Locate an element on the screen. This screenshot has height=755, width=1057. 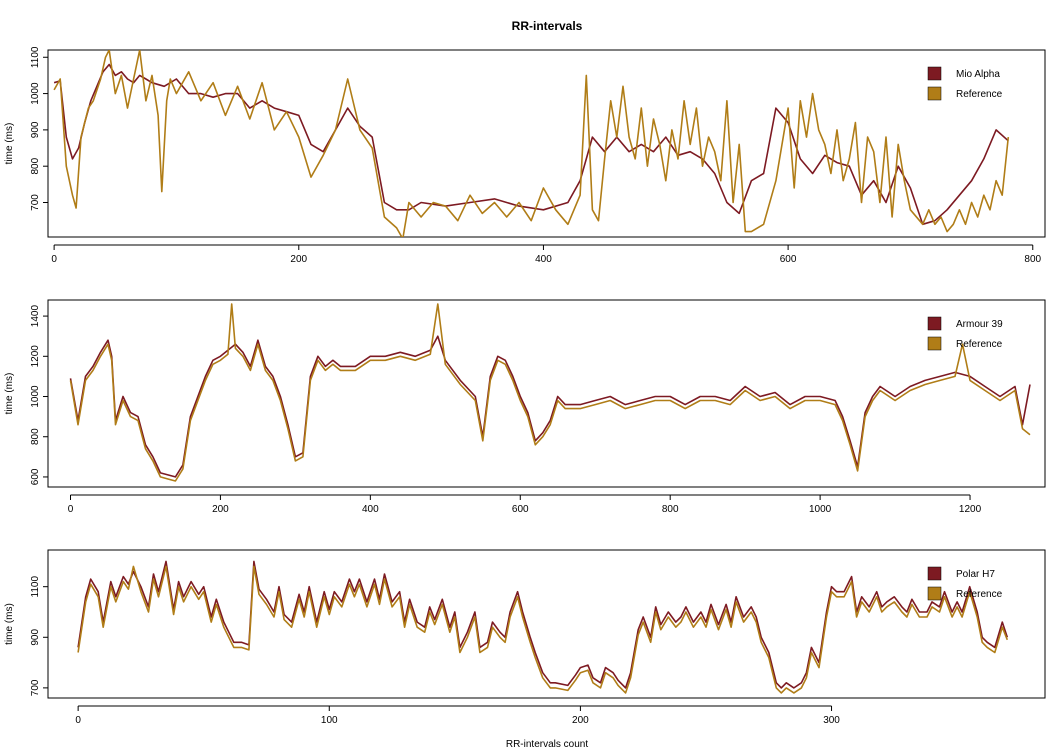
legend-label: Armour 39 is located at coordinates (979, 324).